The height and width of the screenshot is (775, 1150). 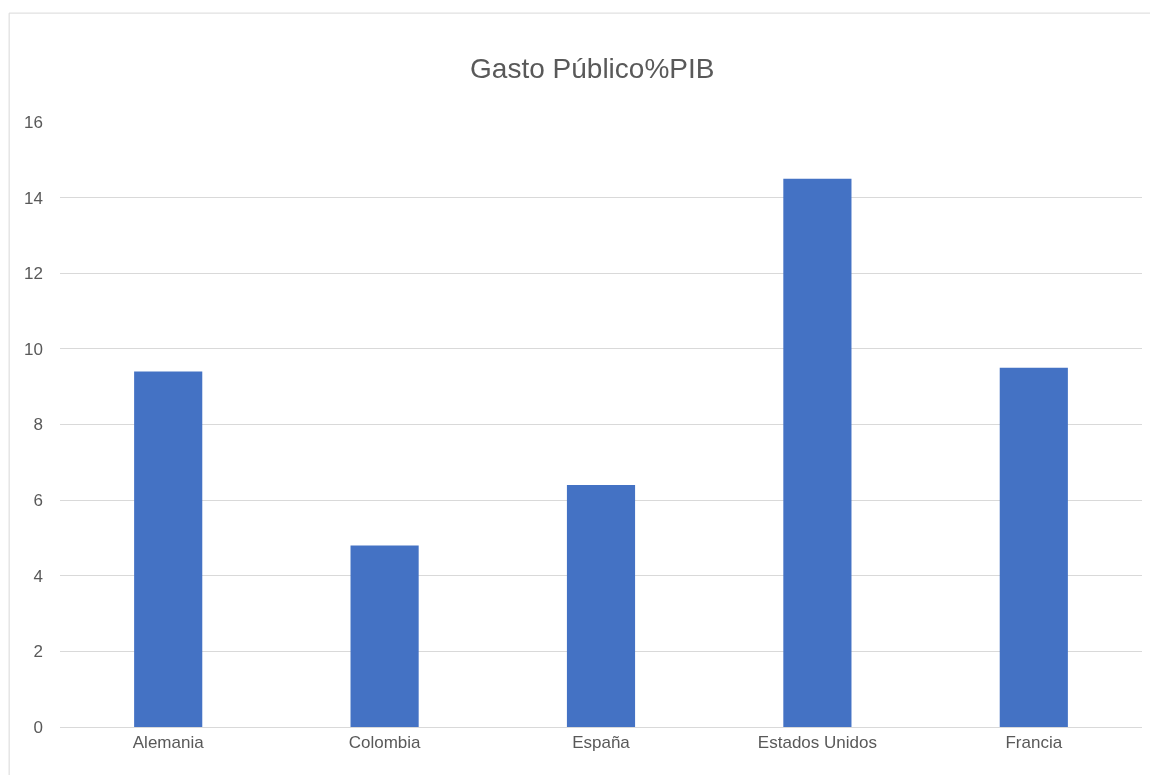 I want to click on x-tick-label: Alemania, so click(x=168, y=743).